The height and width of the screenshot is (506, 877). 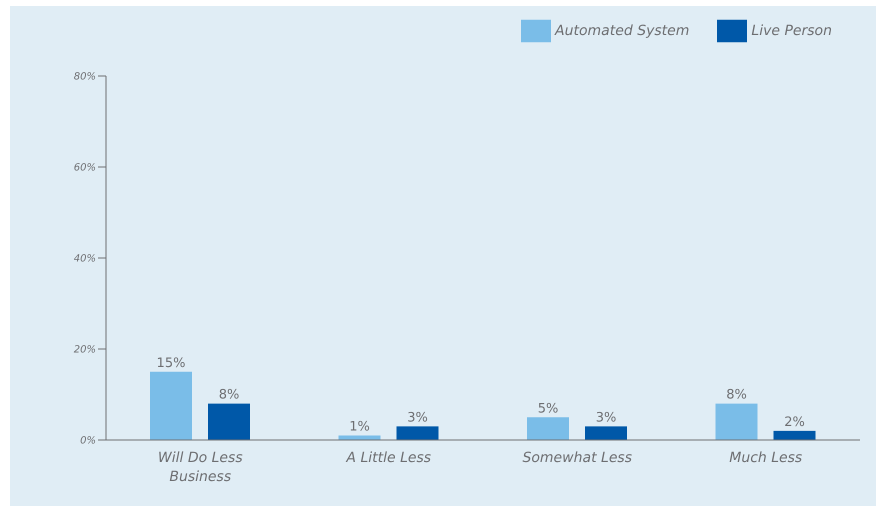 I want to click on x-tick-label: Will Do Less Business, so click(x=200, y=467).